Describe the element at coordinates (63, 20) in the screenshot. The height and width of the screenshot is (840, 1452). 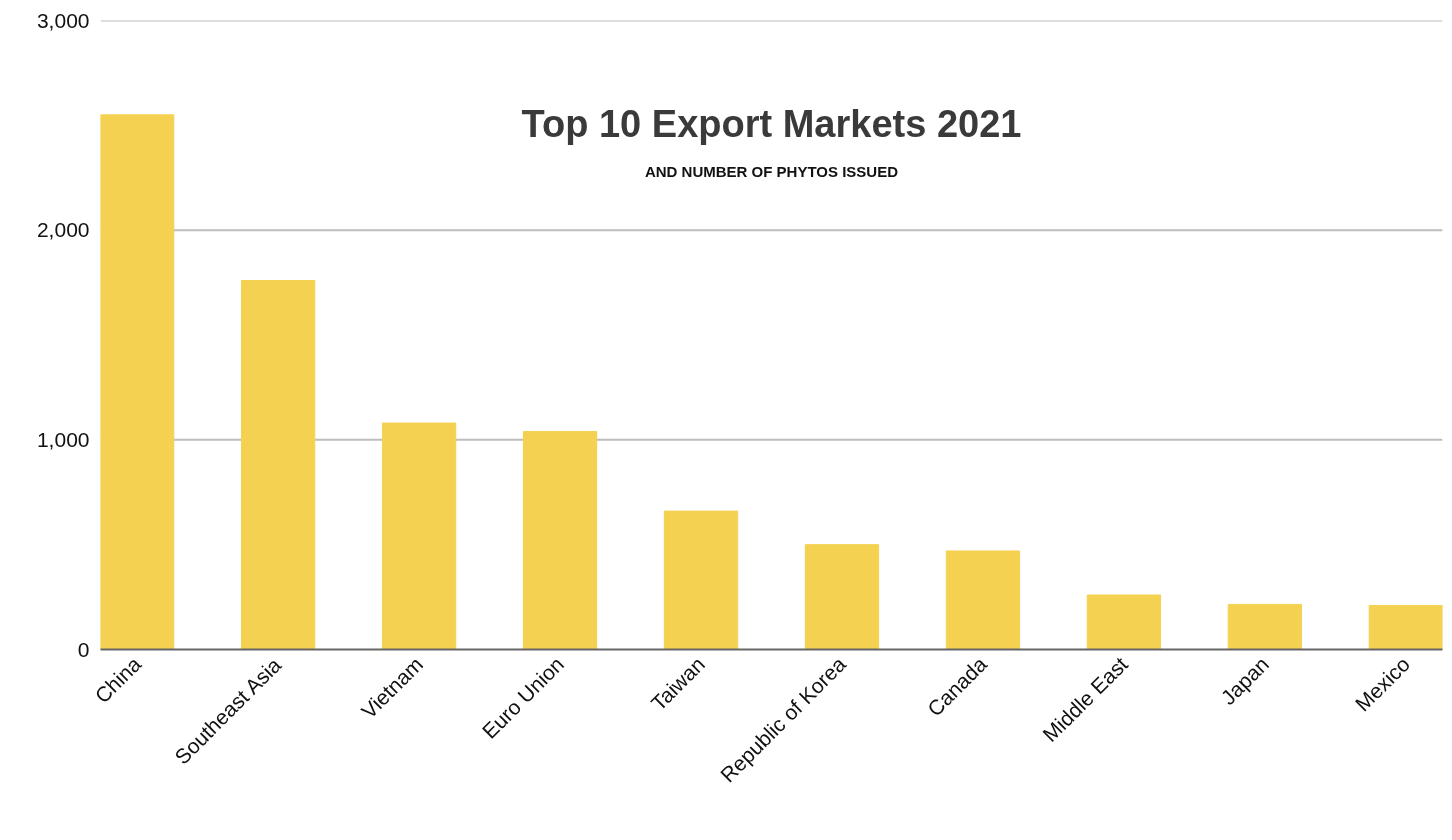
I see `y-tick-label: 3,000` at that location.